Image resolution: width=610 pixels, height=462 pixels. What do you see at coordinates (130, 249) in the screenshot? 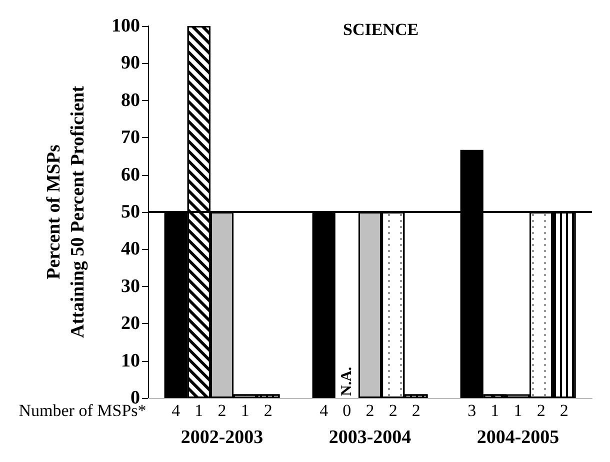
I see `y-tick-label: 40` at bounding box center [130, 249].